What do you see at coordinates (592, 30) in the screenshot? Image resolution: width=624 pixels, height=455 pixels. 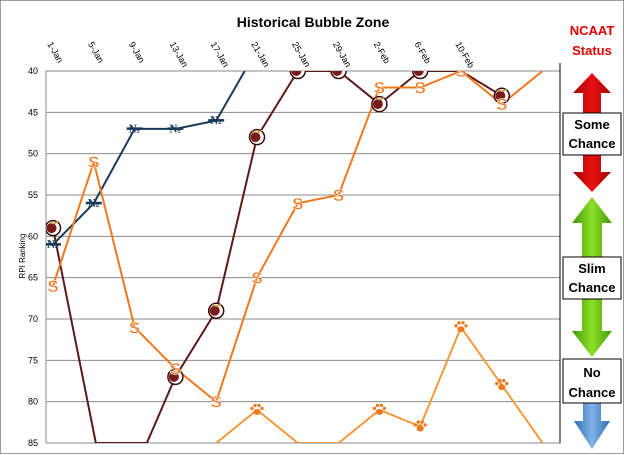 I see `status-title-line1: NCAAT` at bounding box center [592, 30].